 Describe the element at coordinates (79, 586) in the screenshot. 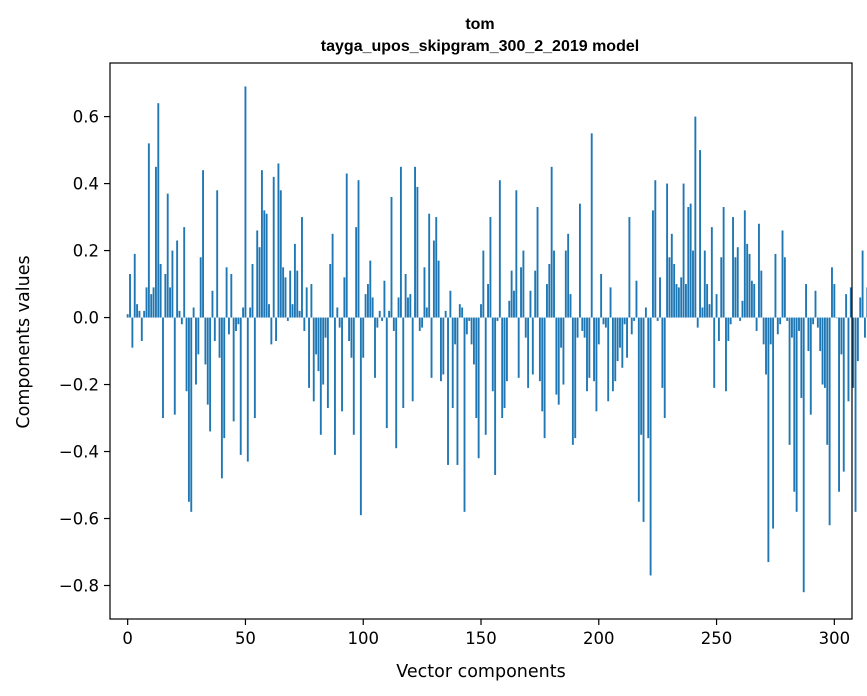

I see `y-tick-label: −0.8` at that location.